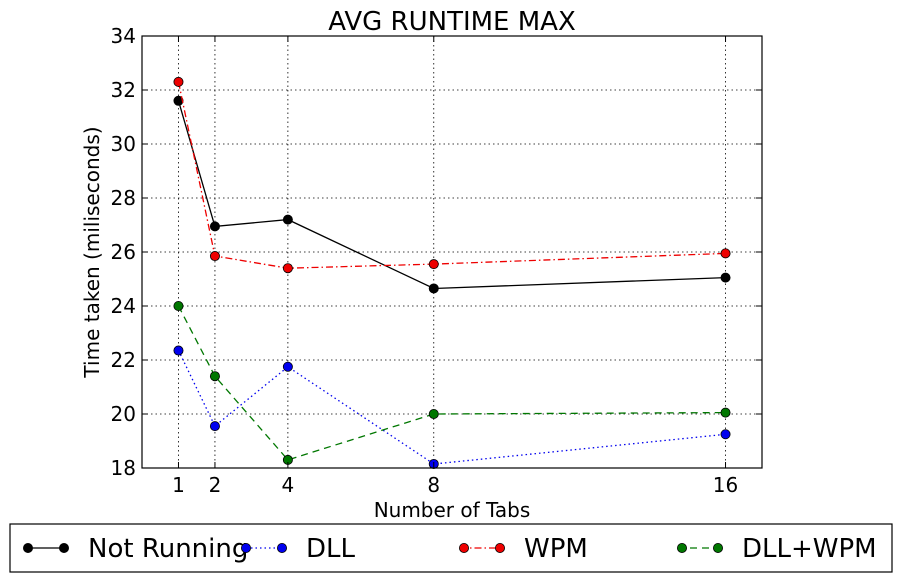  What do you see at coordinates (123, 36) in the screenshot?
I see `y-tick-label: 34` at bounding box center [123, 36].